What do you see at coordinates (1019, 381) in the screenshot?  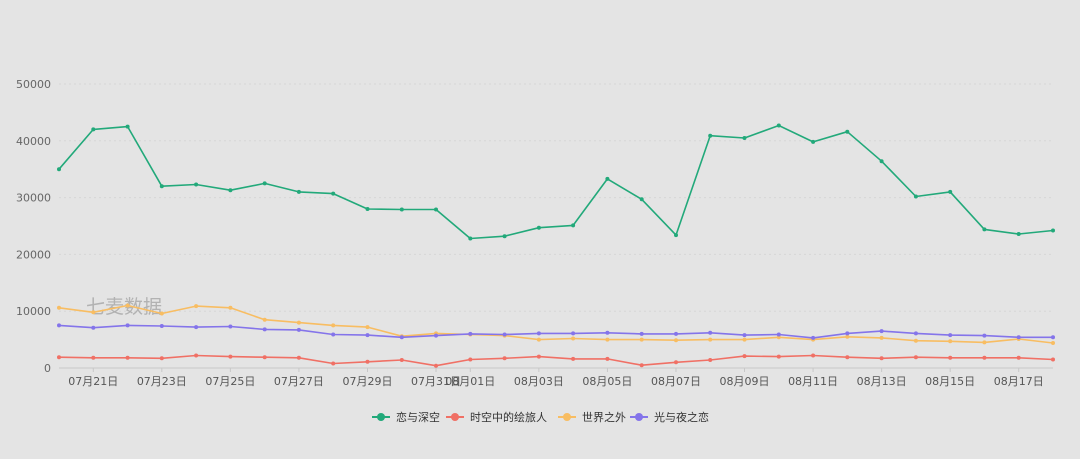 I see `x-tick-label: 08月17日` at bounding box center [1019, 381].